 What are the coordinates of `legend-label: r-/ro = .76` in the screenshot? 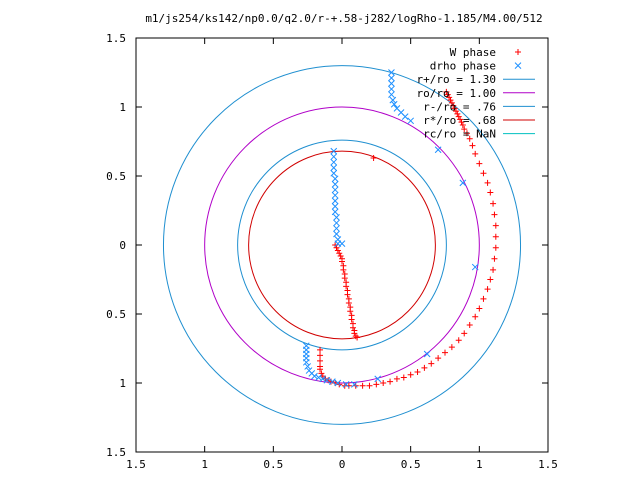 It's located at (459, 106).